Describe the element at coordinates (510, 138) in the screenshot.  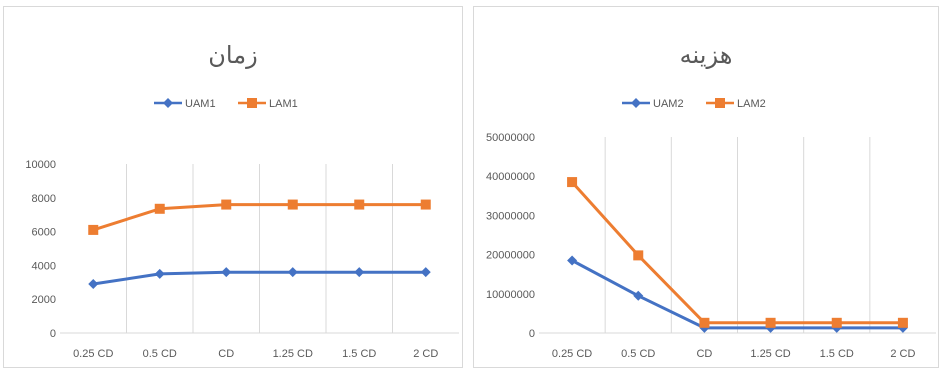
I see `y-tick-label: 50000000` at that location.